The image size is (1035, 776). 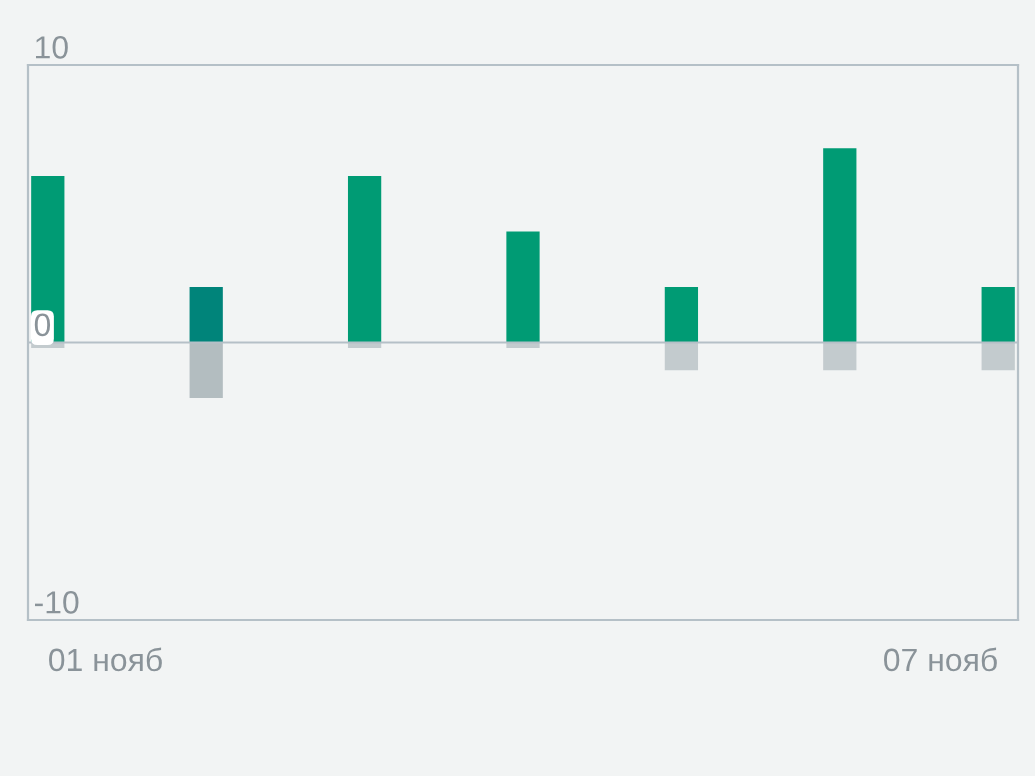 What do you see at coordinates (42, 325) in the screenshot?
I see `y-tick-label: 0` at bounding box center [42, 325].